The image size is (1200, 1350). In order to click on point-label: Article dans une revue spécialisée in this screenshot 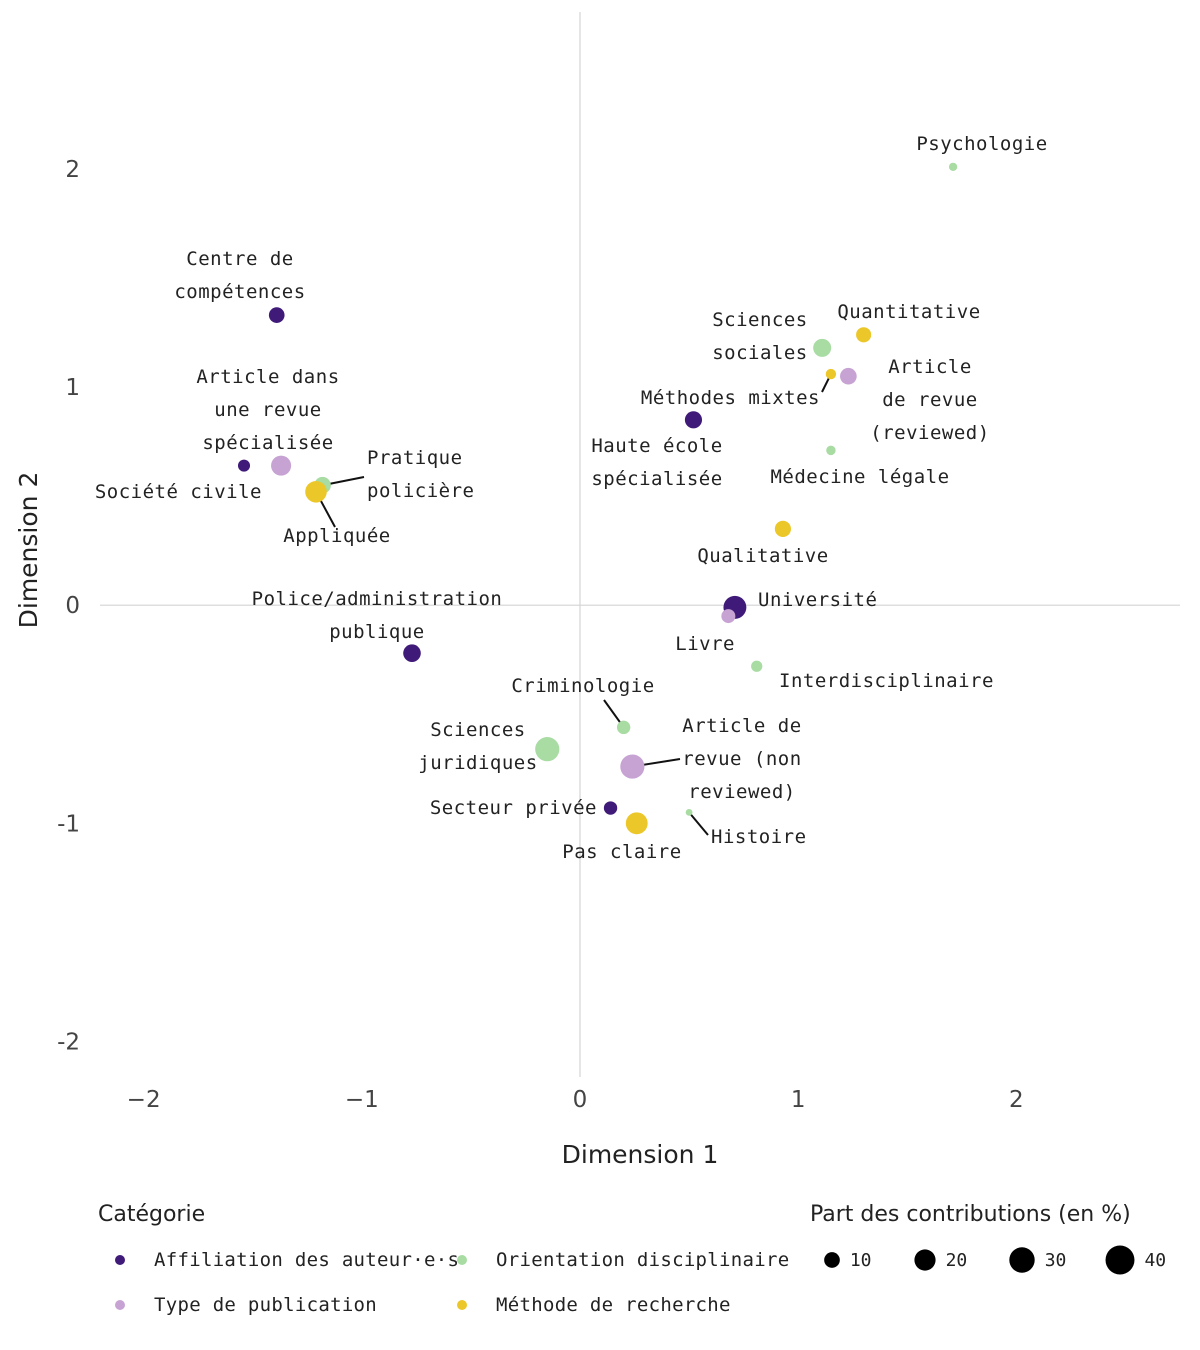, I will do `click(267, 410)`.